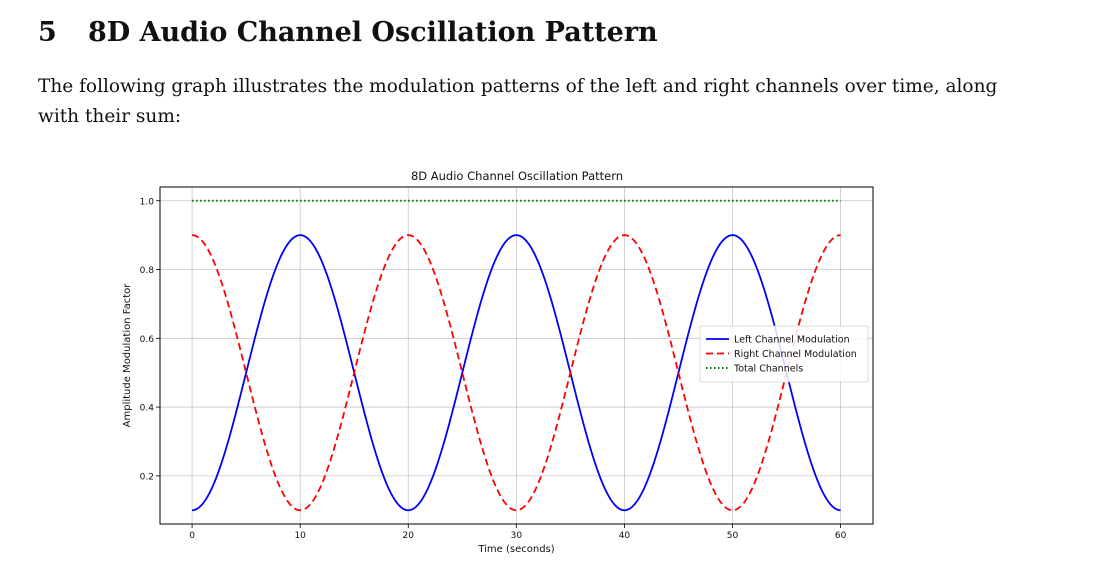 Image resolution: width=1106 pixels, height=571 pixels. I want to click on y-tick-label: 0.8, so click(147, 271).